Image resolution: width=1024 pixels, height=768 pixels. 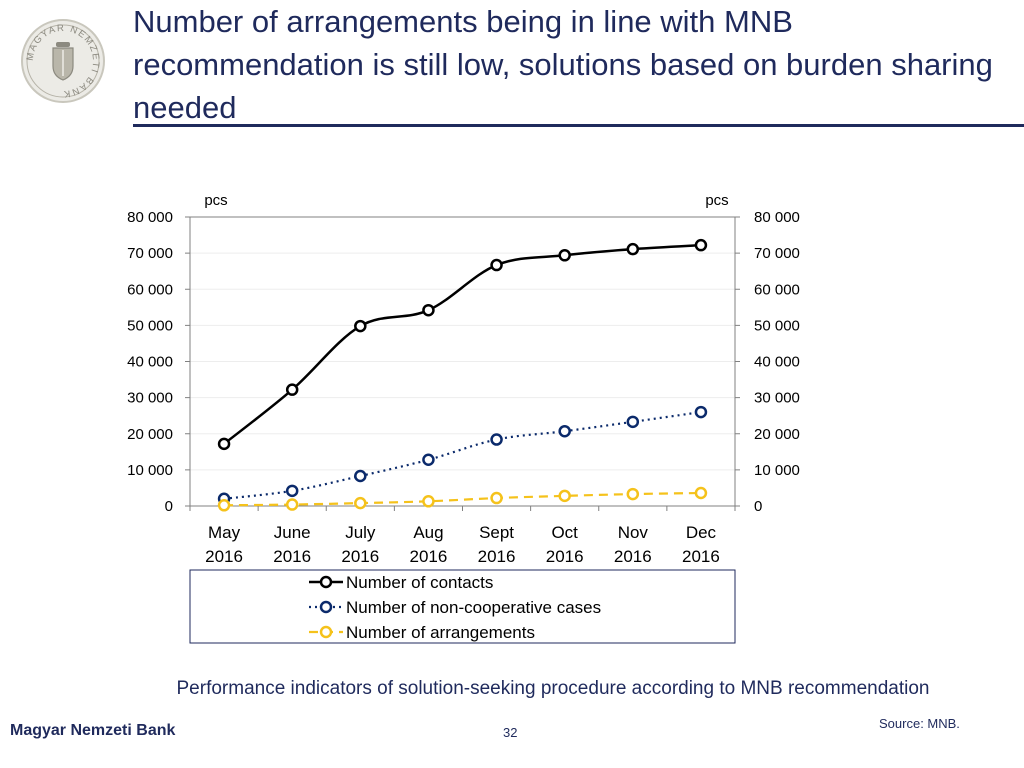 What do you see at coordinates (565, 544) in the screenshot?
I see `x-tick-label: Oct 2016` at bounding box center [565, 544].